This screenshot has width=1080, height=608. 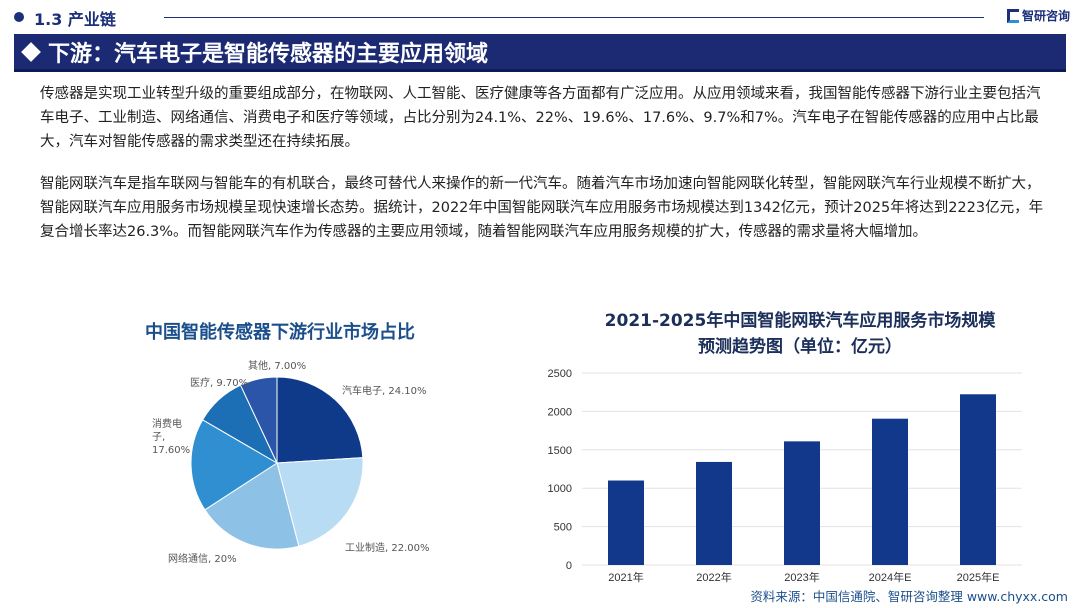 What do you see at coordinates (978, 577) in the screenshot?
I see `x-tick-label: 2025年E` at bounding box center [978, 577].